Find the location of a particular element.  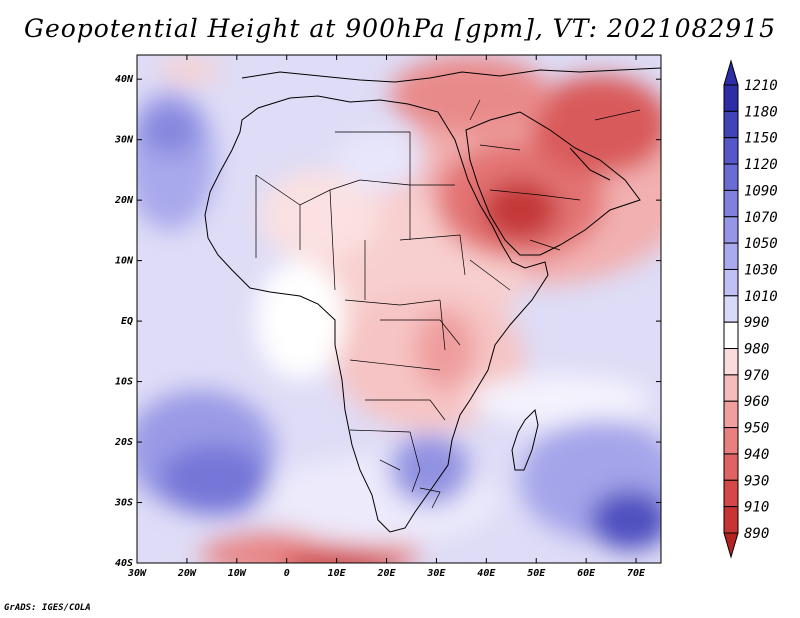

colorbar-label: 970 is located at coordinates (756, 376).